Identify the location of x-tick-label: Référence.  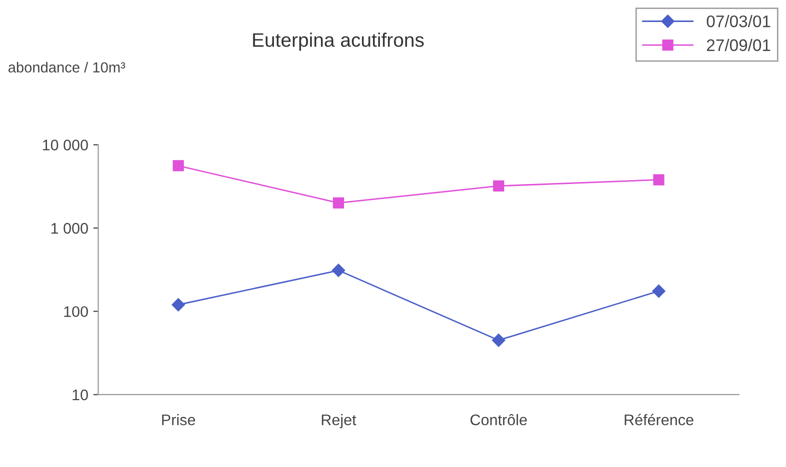
(659, 420).